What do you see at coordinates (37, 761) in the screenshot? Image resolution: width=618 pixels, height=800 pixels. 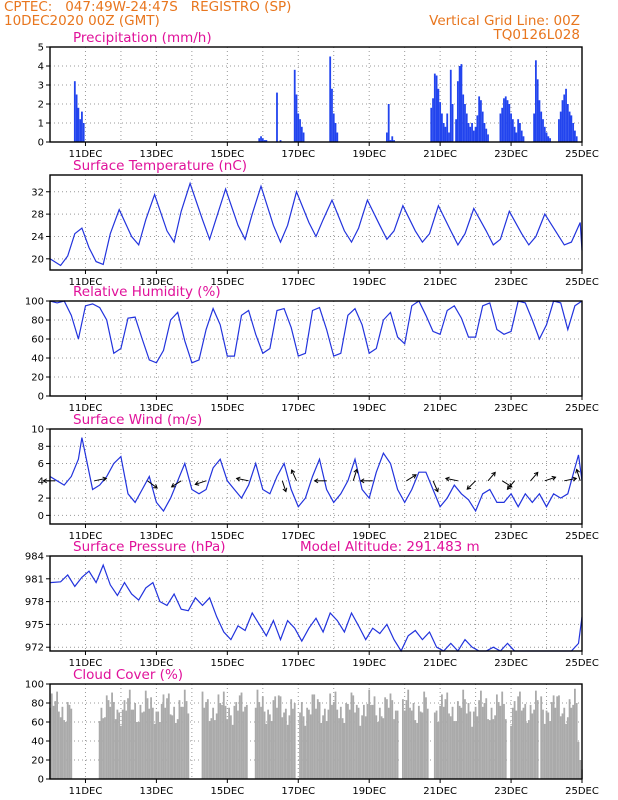 I see `y-tick-label: 20` at bounding box center [37, 761].